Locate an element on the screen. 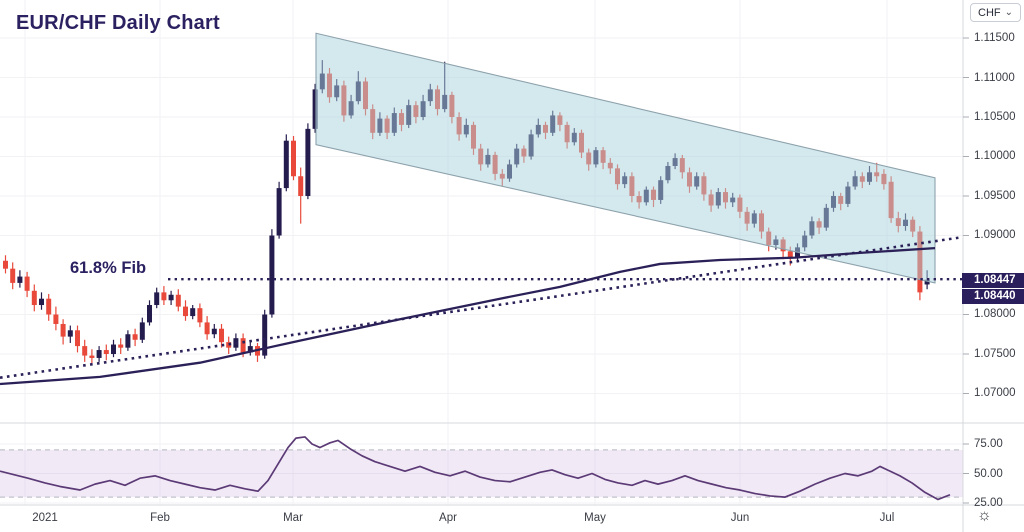 The width and height of the screenshot is (1024, 532). price-axis-label: 1.07000 is located at coordinates (995, 393).